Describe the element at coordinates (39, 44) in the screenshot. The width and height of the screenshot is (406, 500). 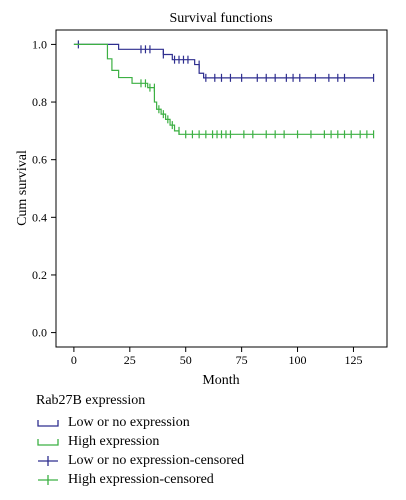
I see `y-tick-label: 1.0` at that location.